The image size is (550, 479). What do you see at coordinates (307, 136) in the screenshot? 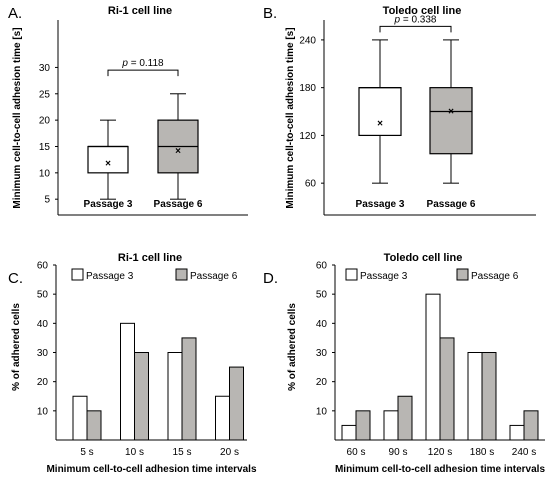
I see `y-tick-label: 120` at bounding box center [307, 136].